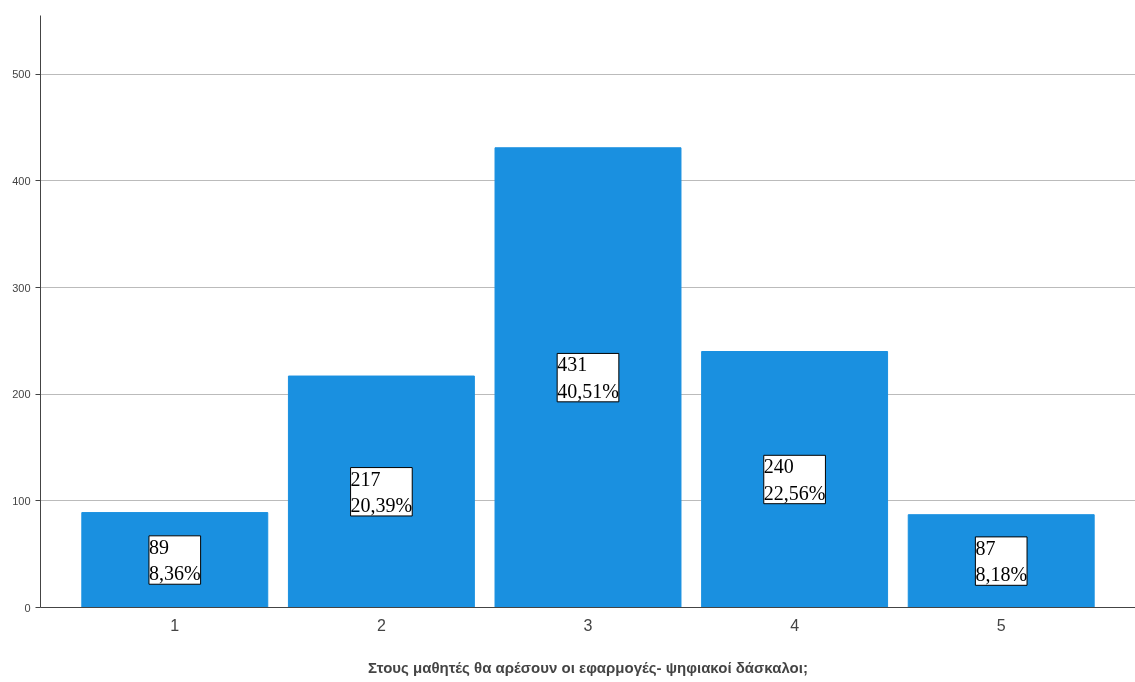  What do you see at coordinates (381, 625) in the screenshot?
I see `x-tick-label: 2` at bounding box center [381, 625].